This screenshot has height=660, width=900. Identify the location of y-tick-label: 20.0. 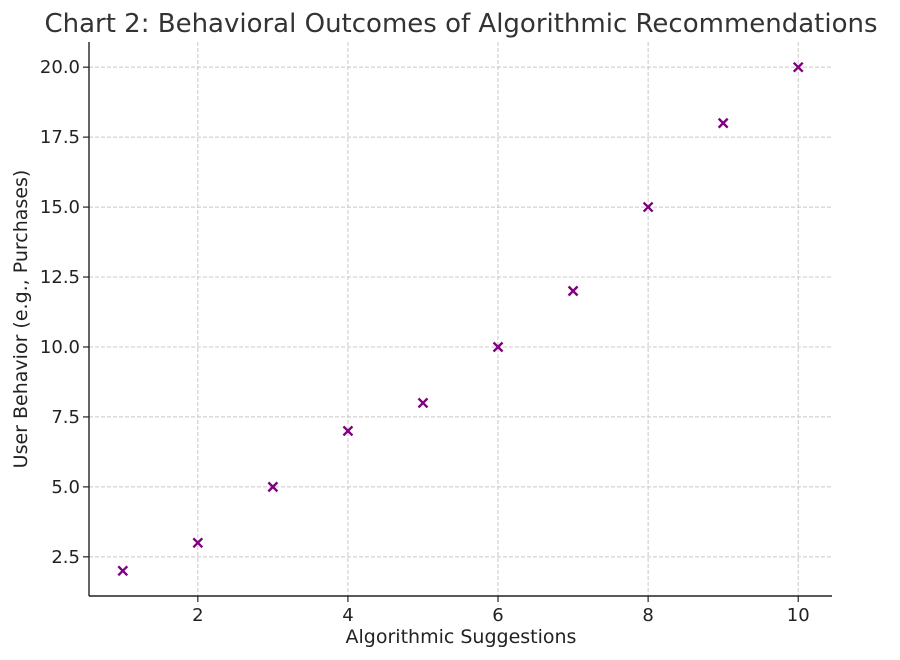
(60, 67).